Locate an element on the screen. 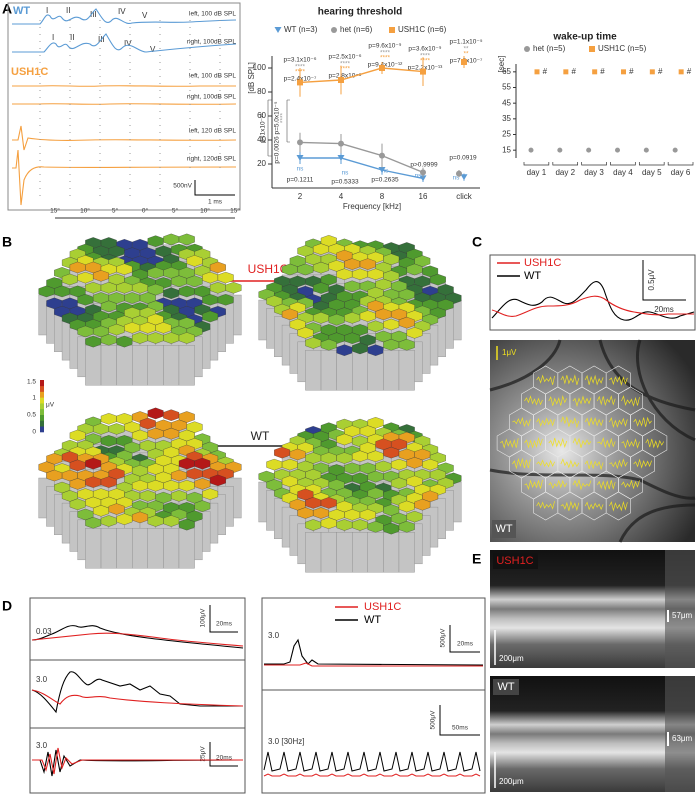 Image resolution: width=699 pixels, height=796 pixels. colorbar-label: 1.5 is located at coordinates (31, 382).